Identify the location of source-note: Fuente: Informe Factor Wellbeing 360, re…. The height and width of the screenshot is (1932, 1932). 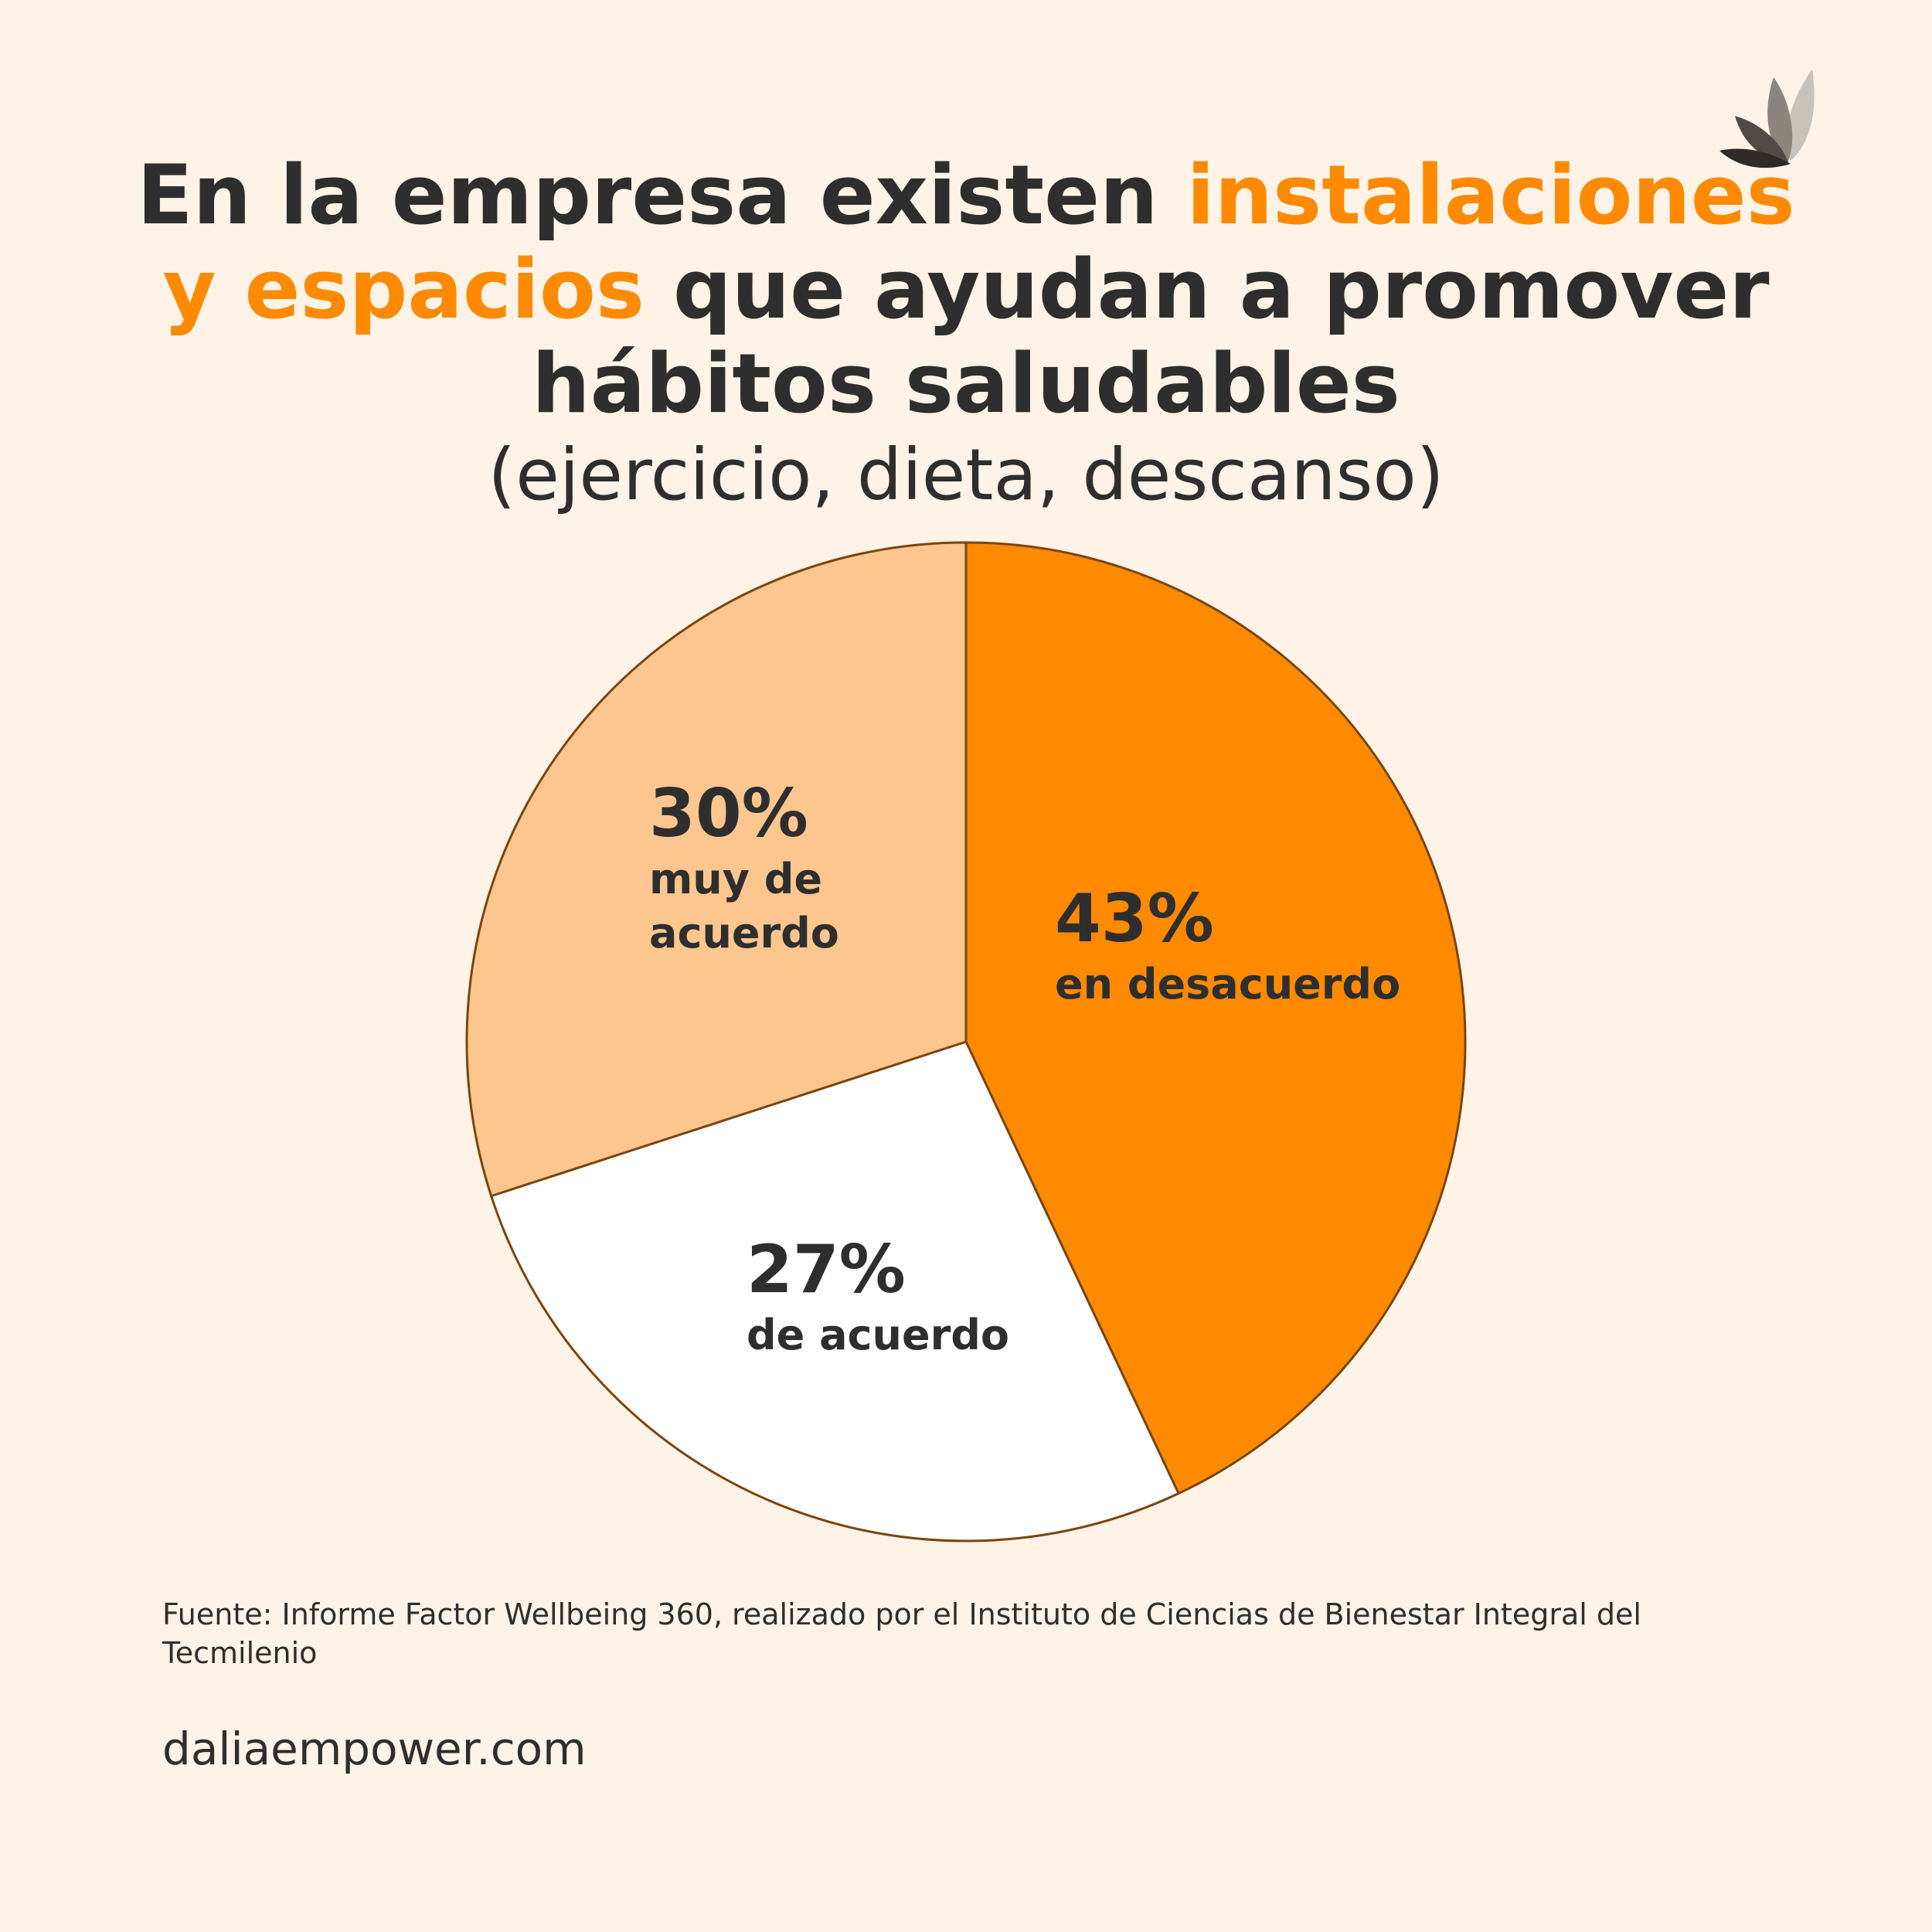
(901, 1633).